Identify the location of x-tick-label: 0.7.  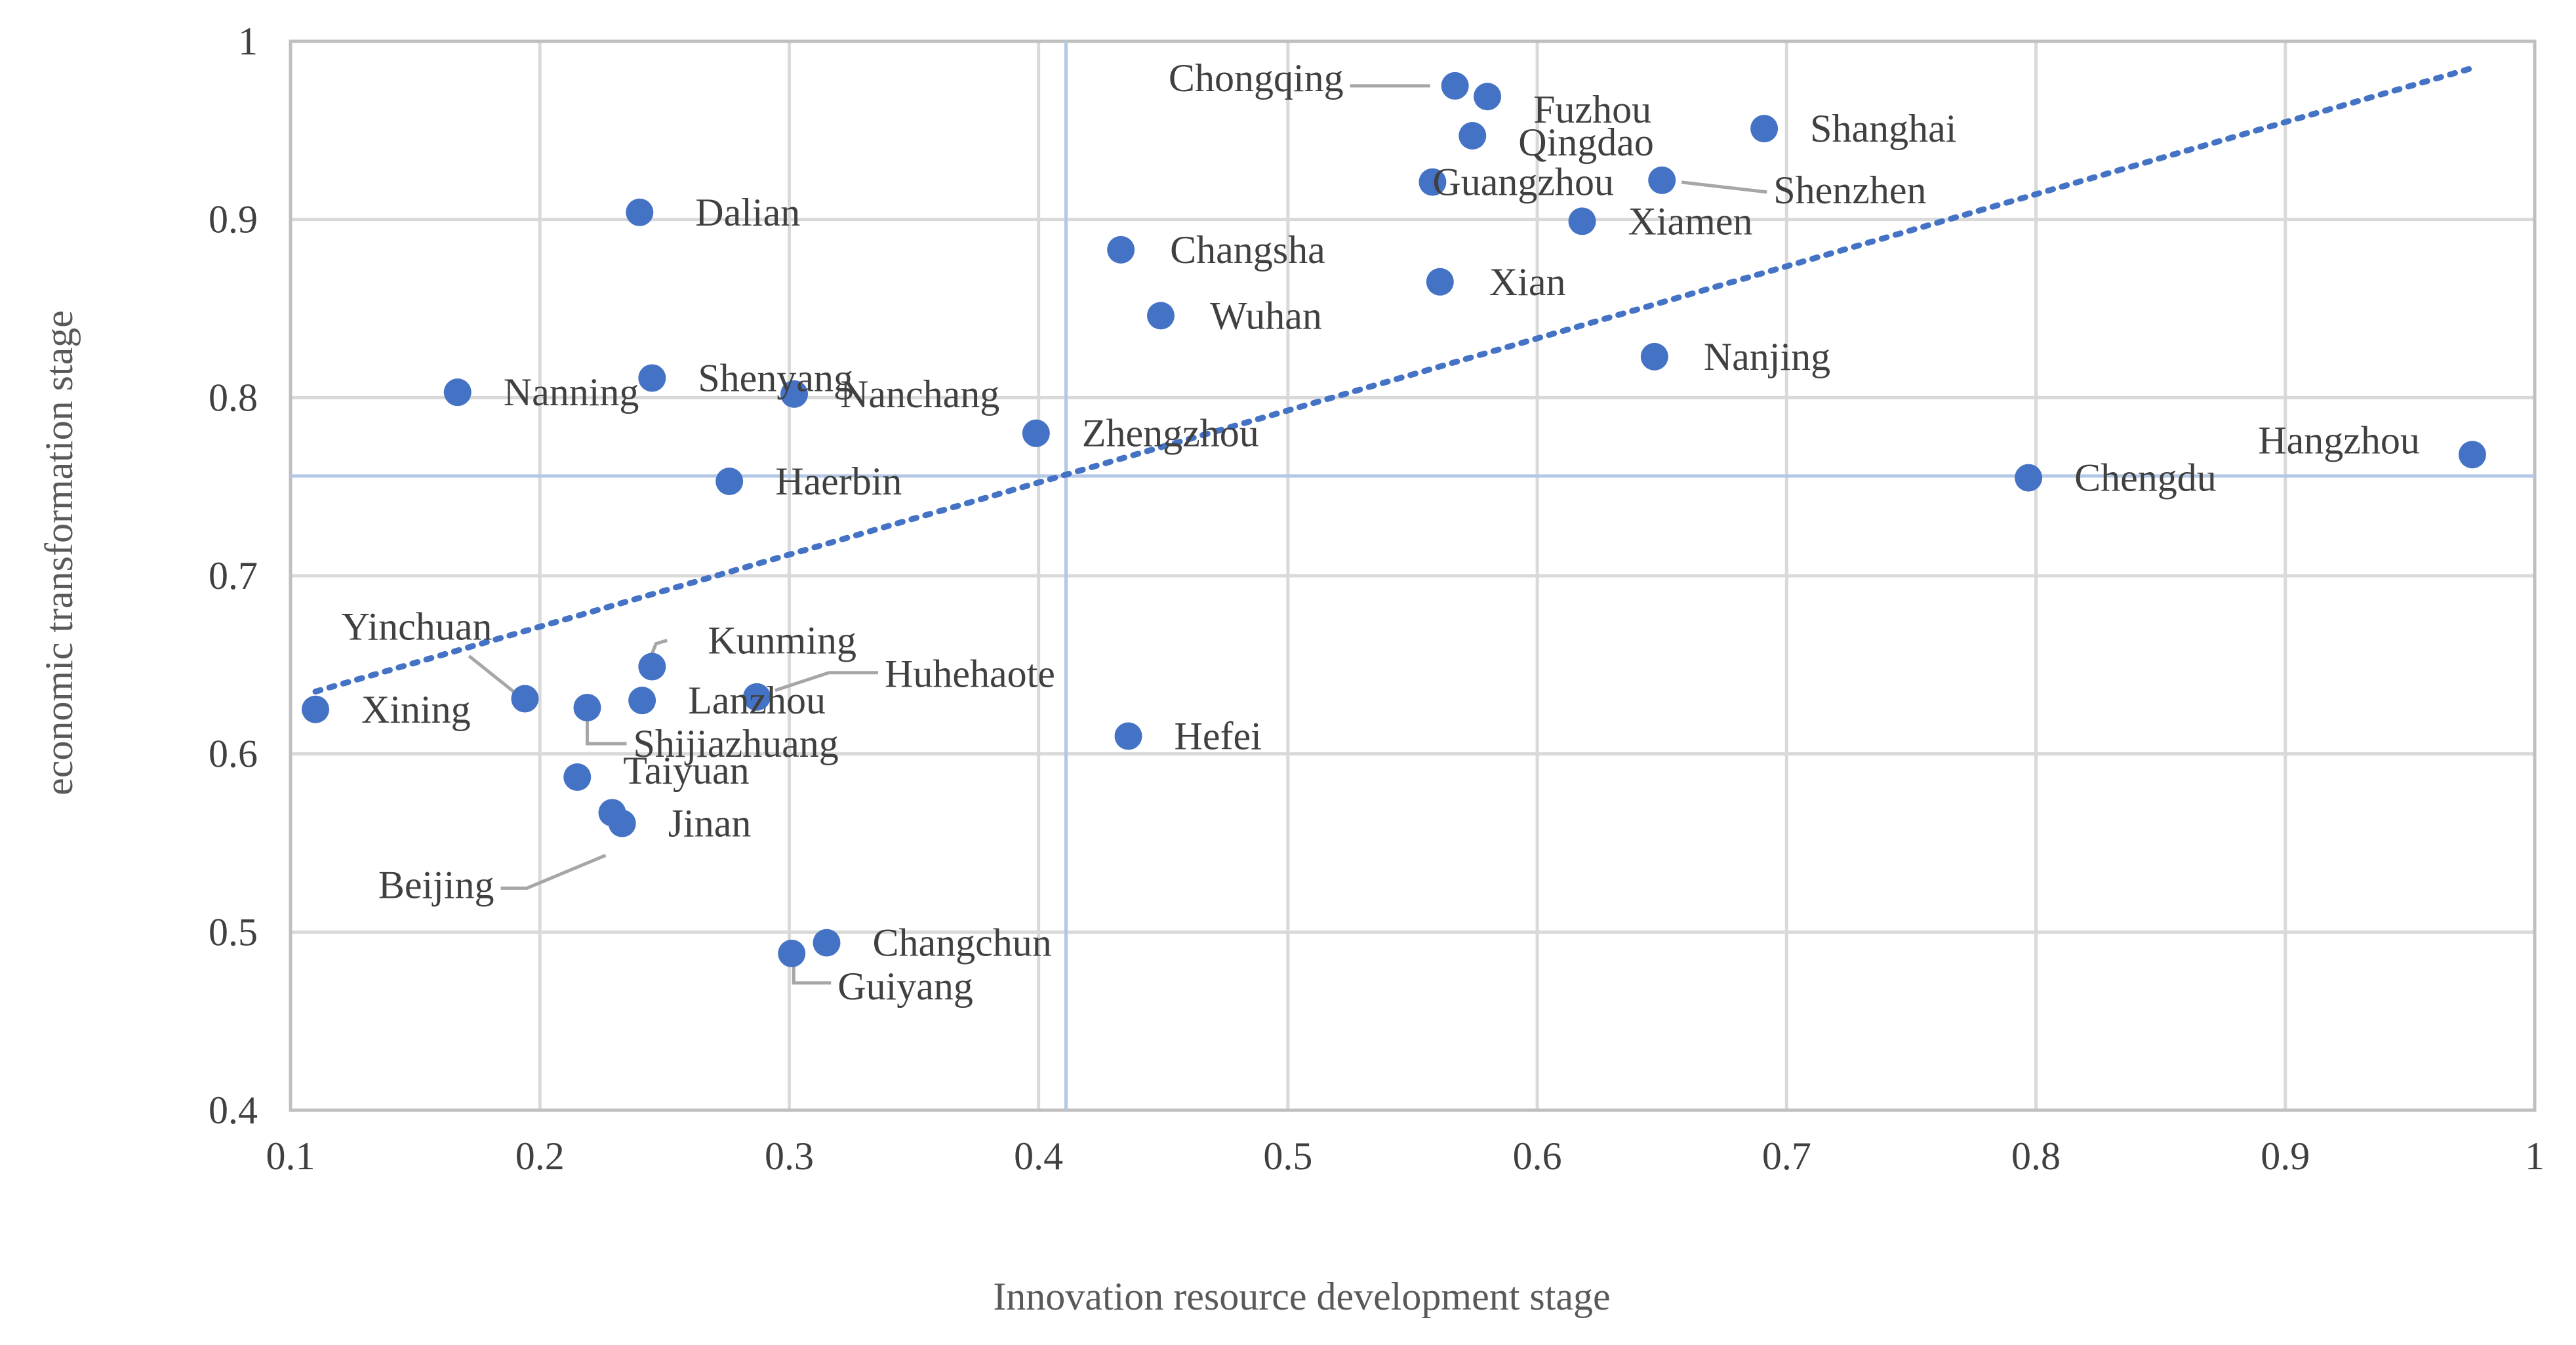
(1786, 1156).